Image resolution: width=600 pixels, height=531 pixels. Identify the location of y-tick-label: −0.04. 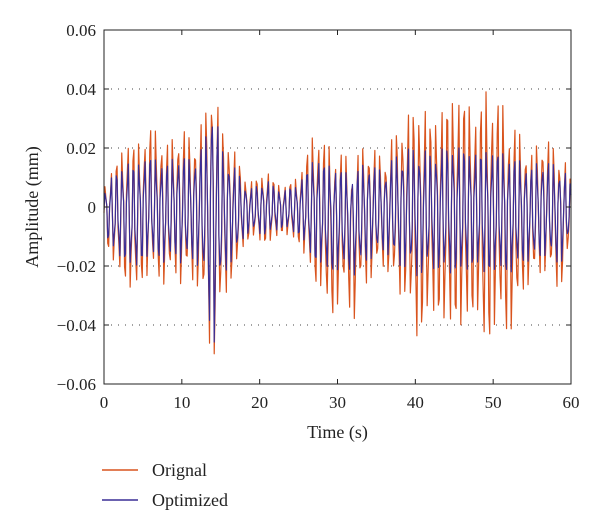
(77, 325).